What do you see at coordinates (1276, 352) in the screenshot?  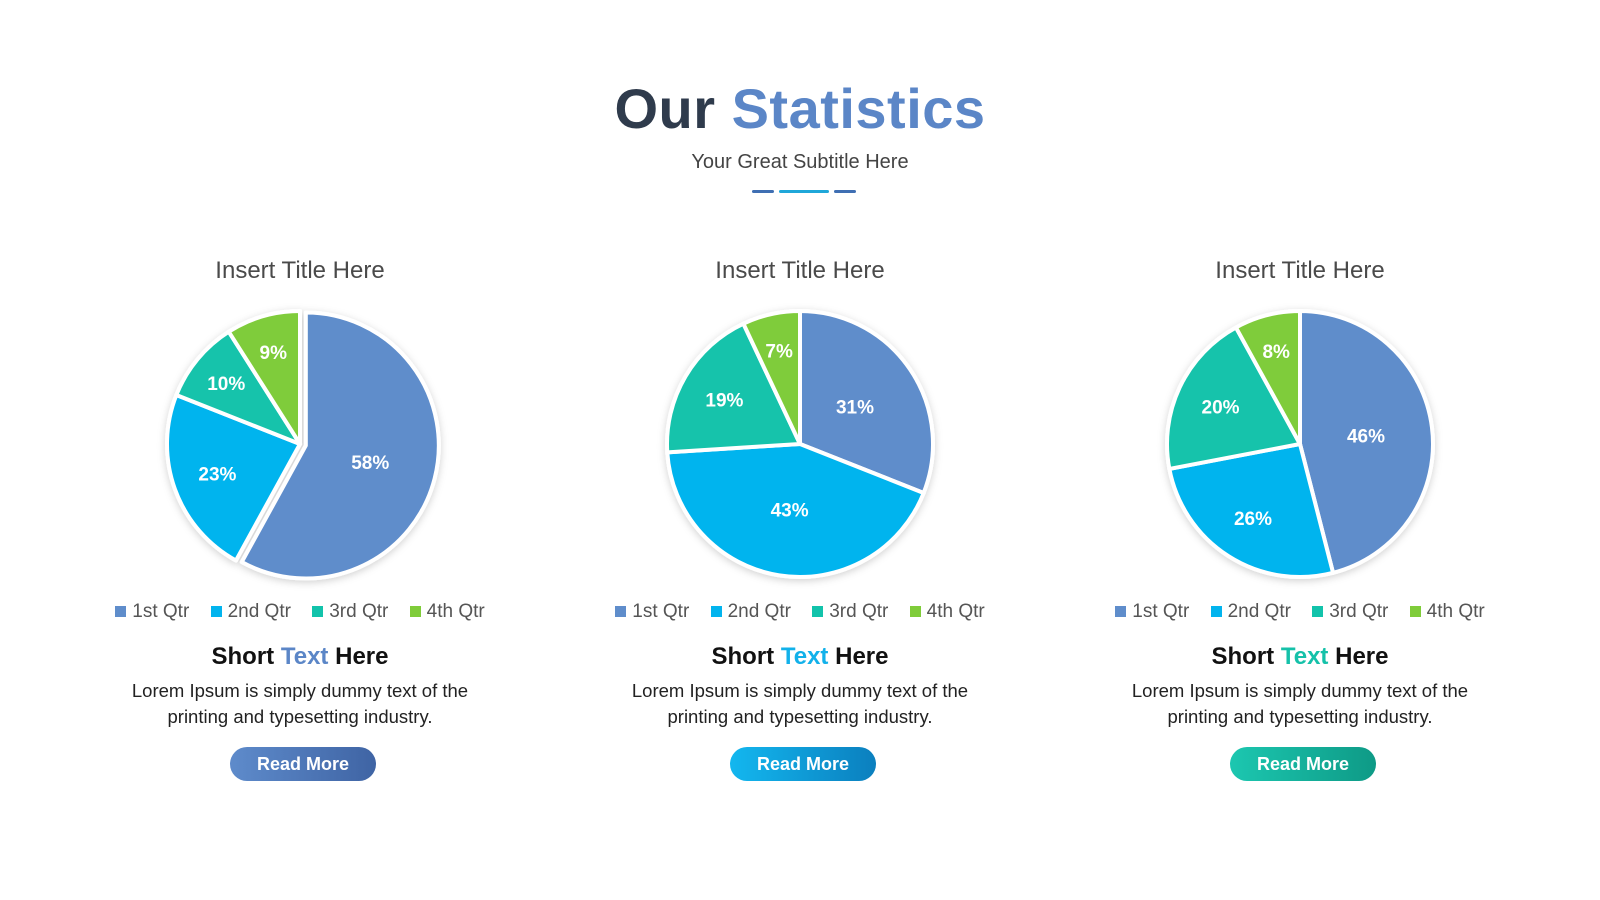 I see `pie-data-label: 8%` at bounding box center [1276, 352].